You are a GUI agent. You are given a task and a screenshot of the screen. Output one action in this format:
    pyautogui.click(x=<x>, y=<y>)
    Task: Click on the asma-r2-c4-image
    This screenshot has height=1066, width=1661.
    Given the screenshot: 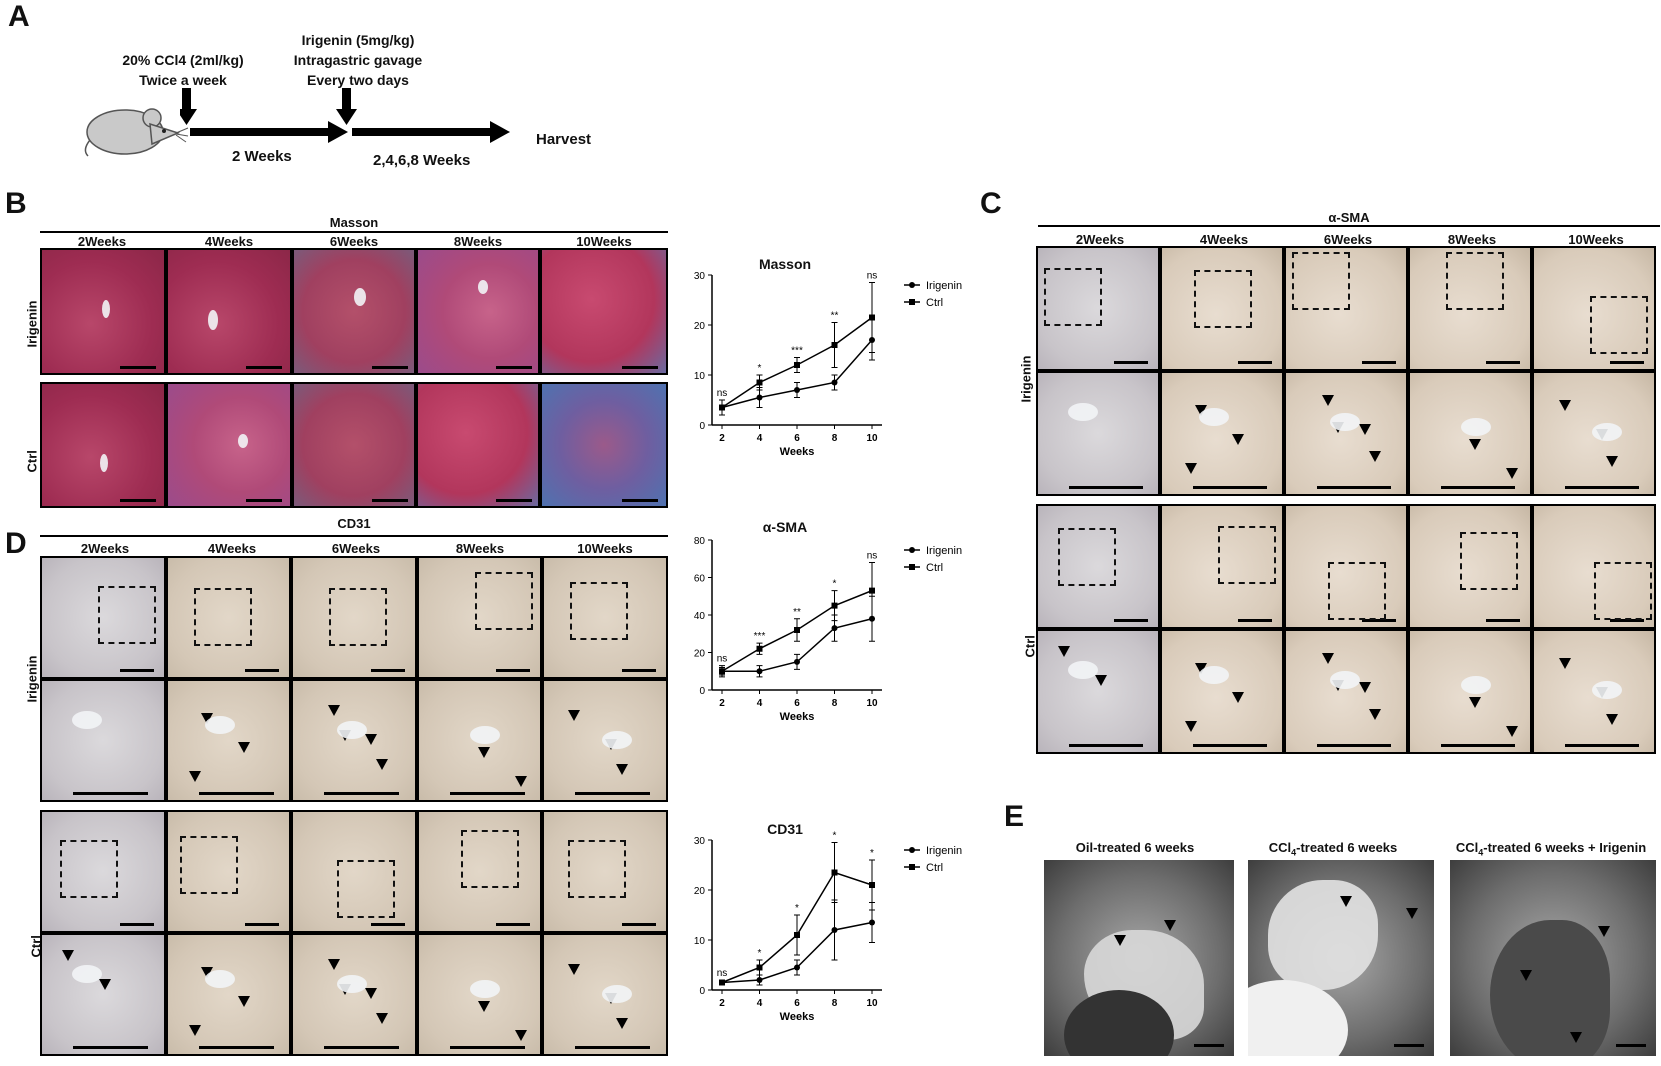 What is the action you would take?
    pyautogui.click(x=1594, y=566)
    